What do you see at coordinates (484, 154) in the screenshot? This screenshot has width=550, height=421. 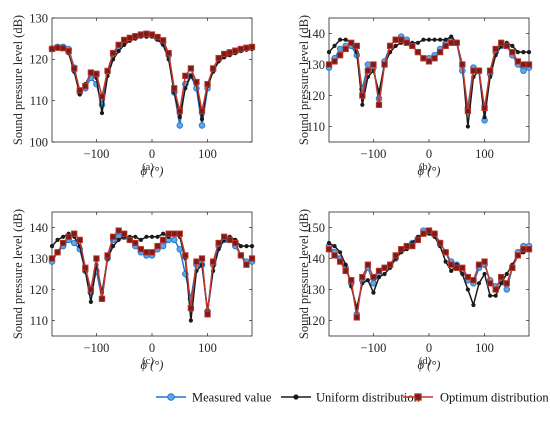 I see `x-tick-label: 100` at bounding box center [484, 154].